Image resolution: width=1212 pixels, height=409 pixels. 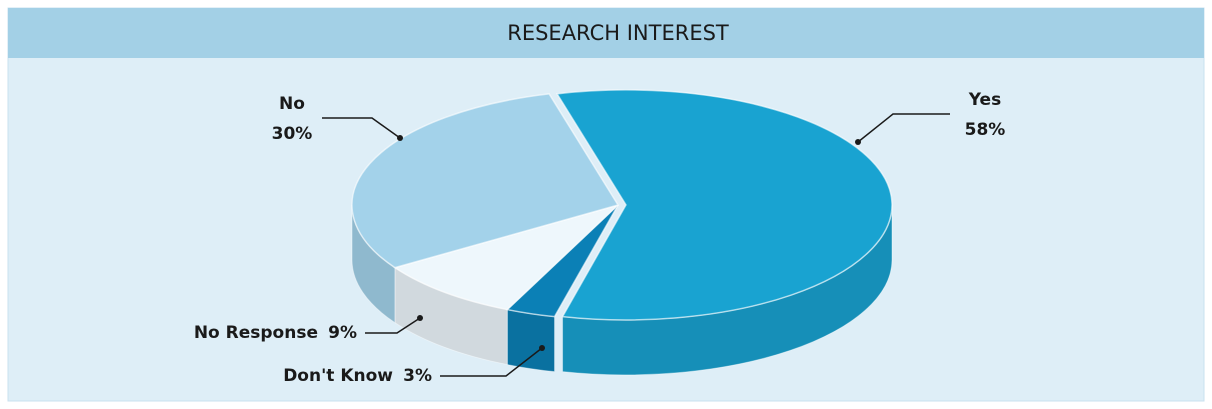 What do you see at coordinates (292, 104) in the screenshot?
I see `slice-label: No` at bounding box center [292, 104].